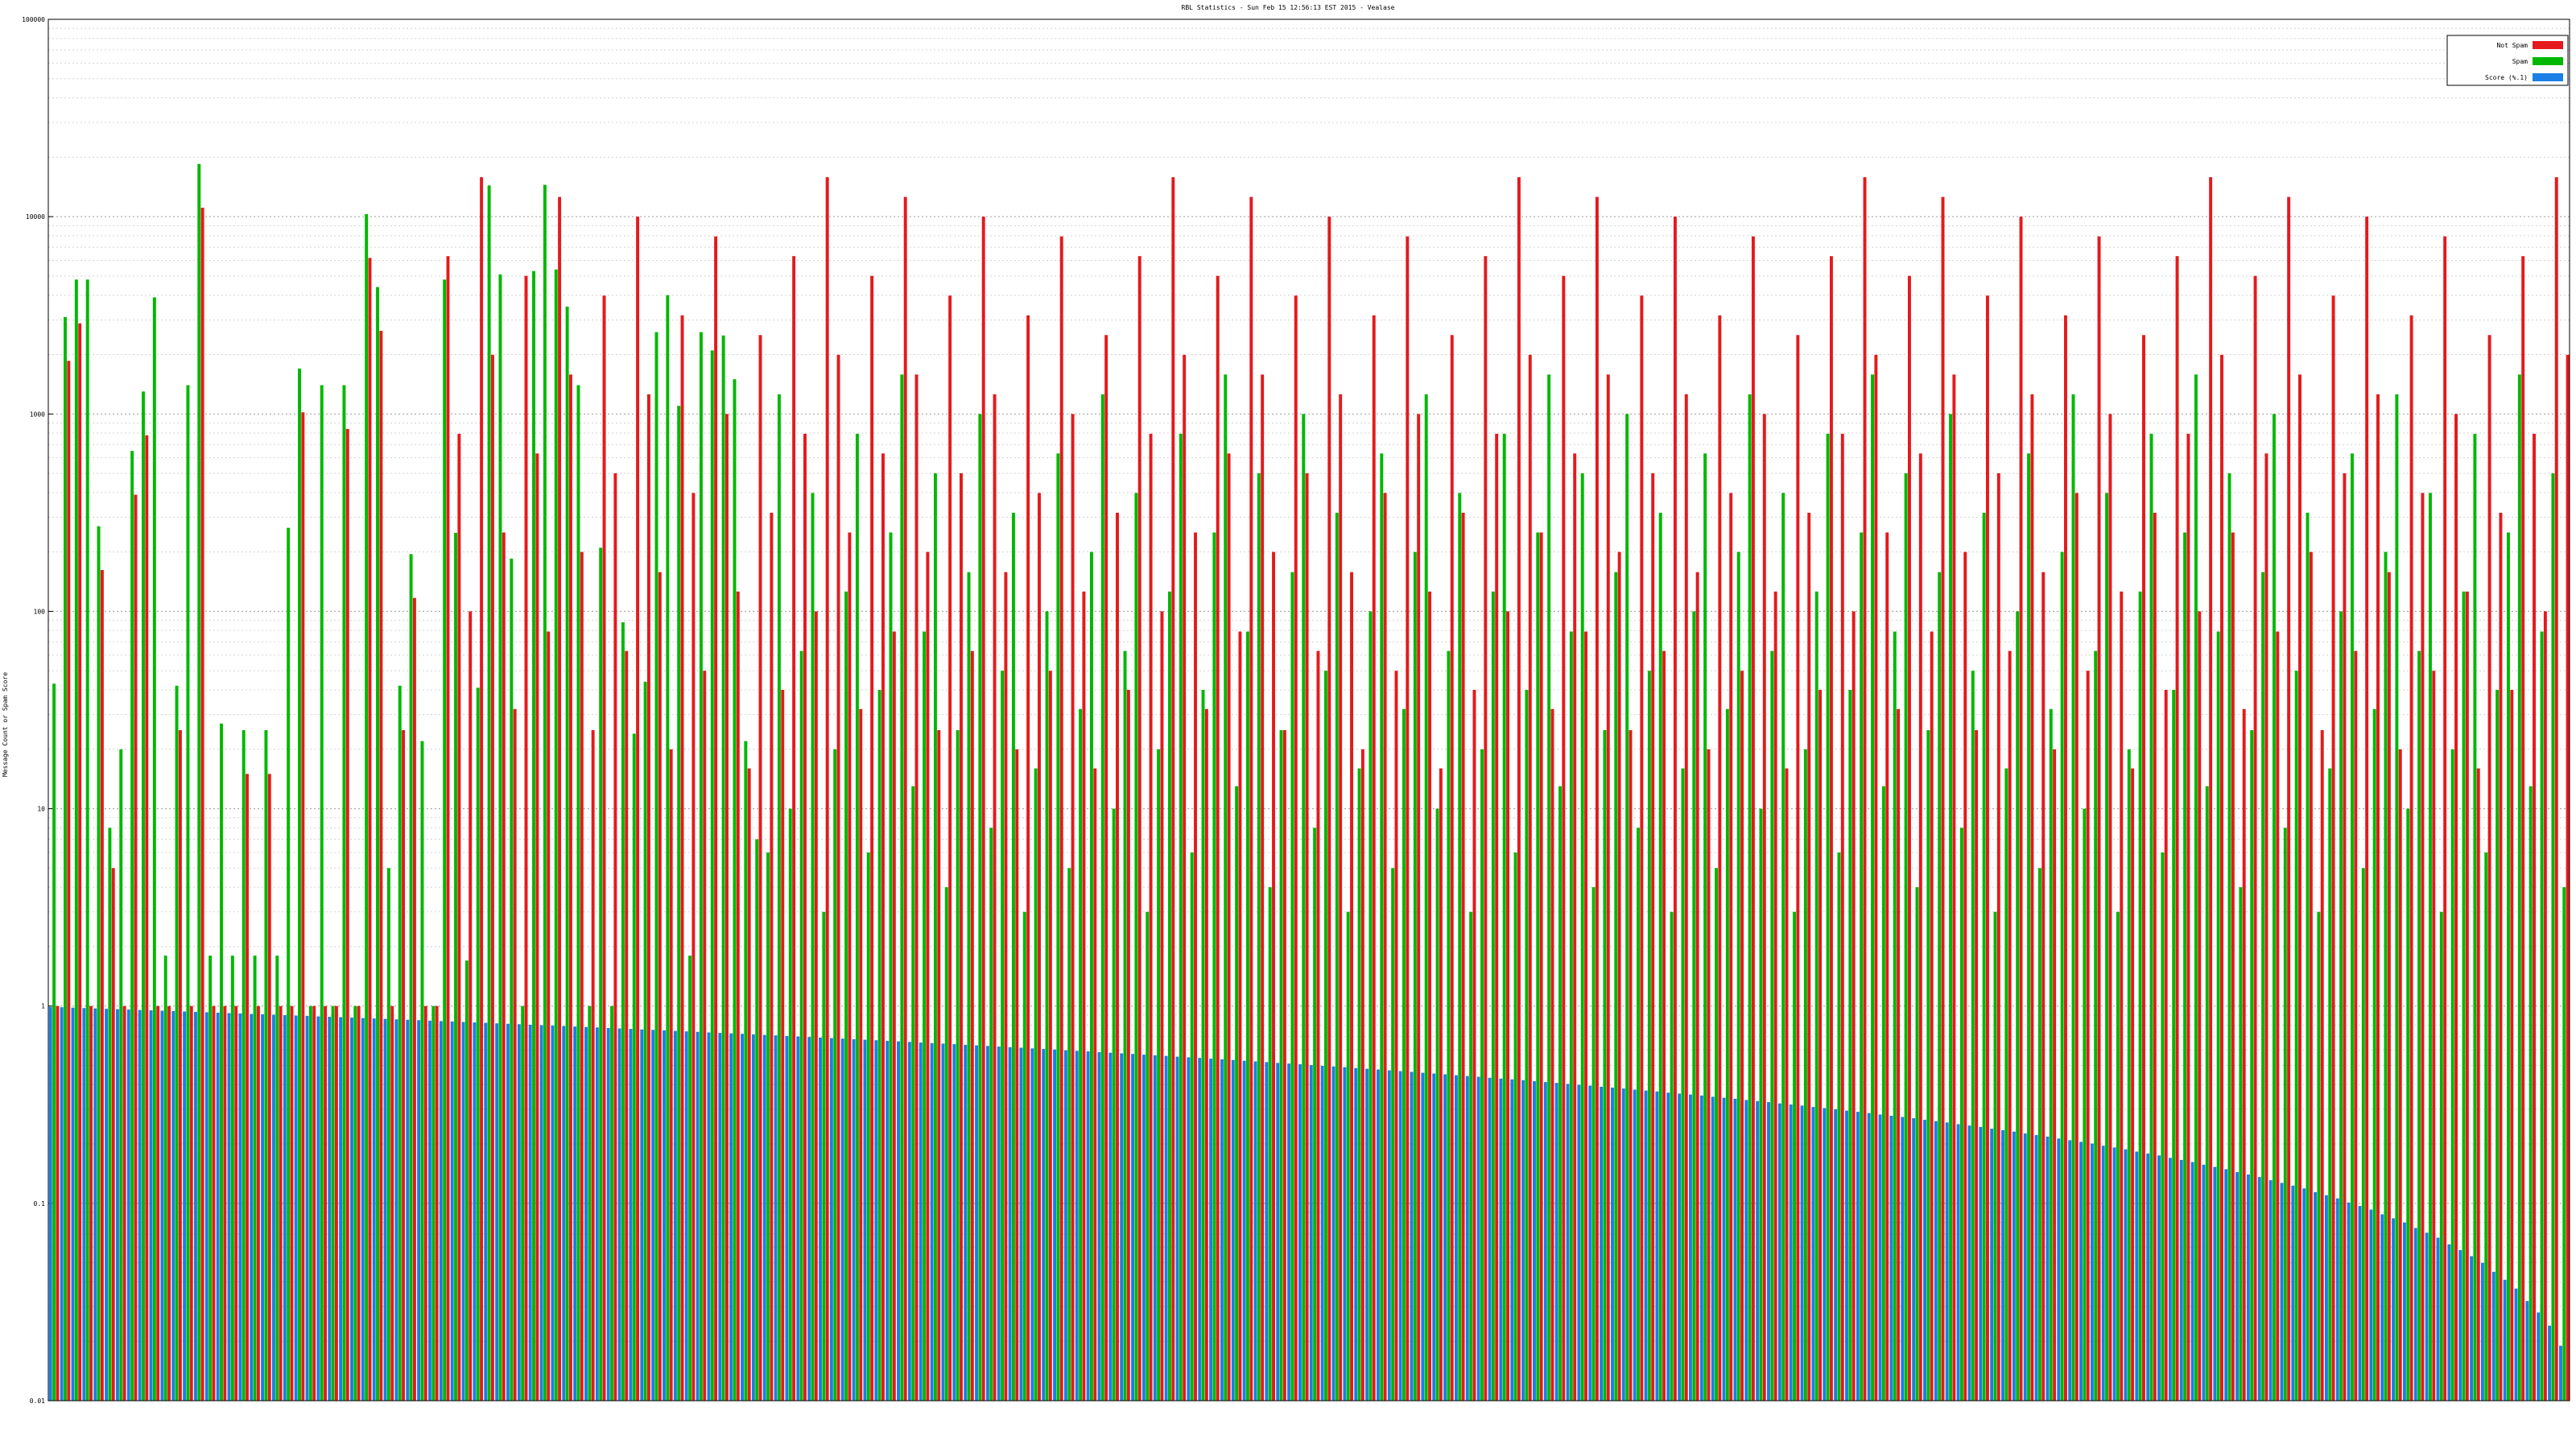 This screenshot has width=2576, height=1449. What do you see at coordinates (2548, 77) in the screenshot?
I see `legend-swatch` at bounding box center [2548, 77].